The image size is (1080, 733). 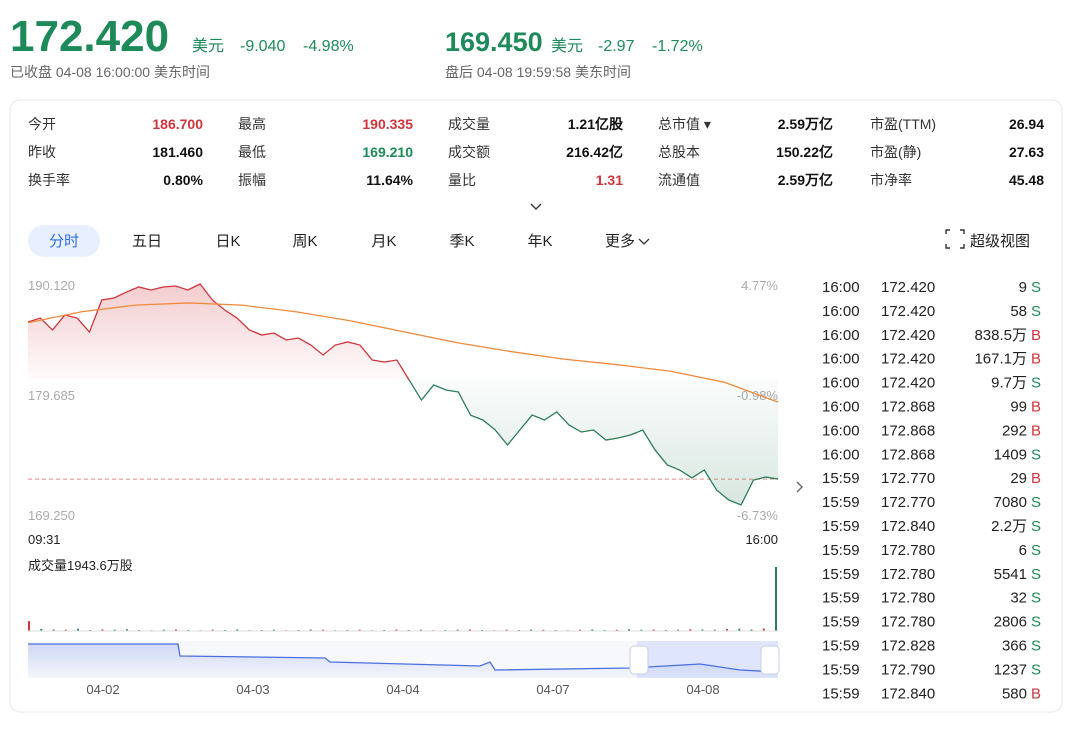 I want to click on tab: 分时, so click(x=64, y=241).